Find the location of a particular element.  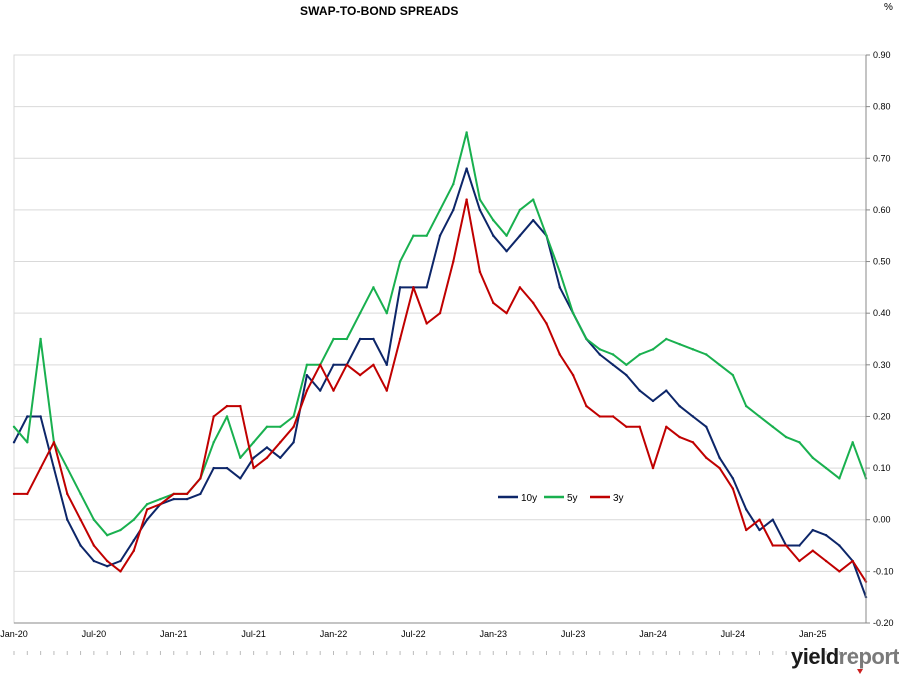

x-tick-label: Jul-22 is located at coordinates (413, 634).